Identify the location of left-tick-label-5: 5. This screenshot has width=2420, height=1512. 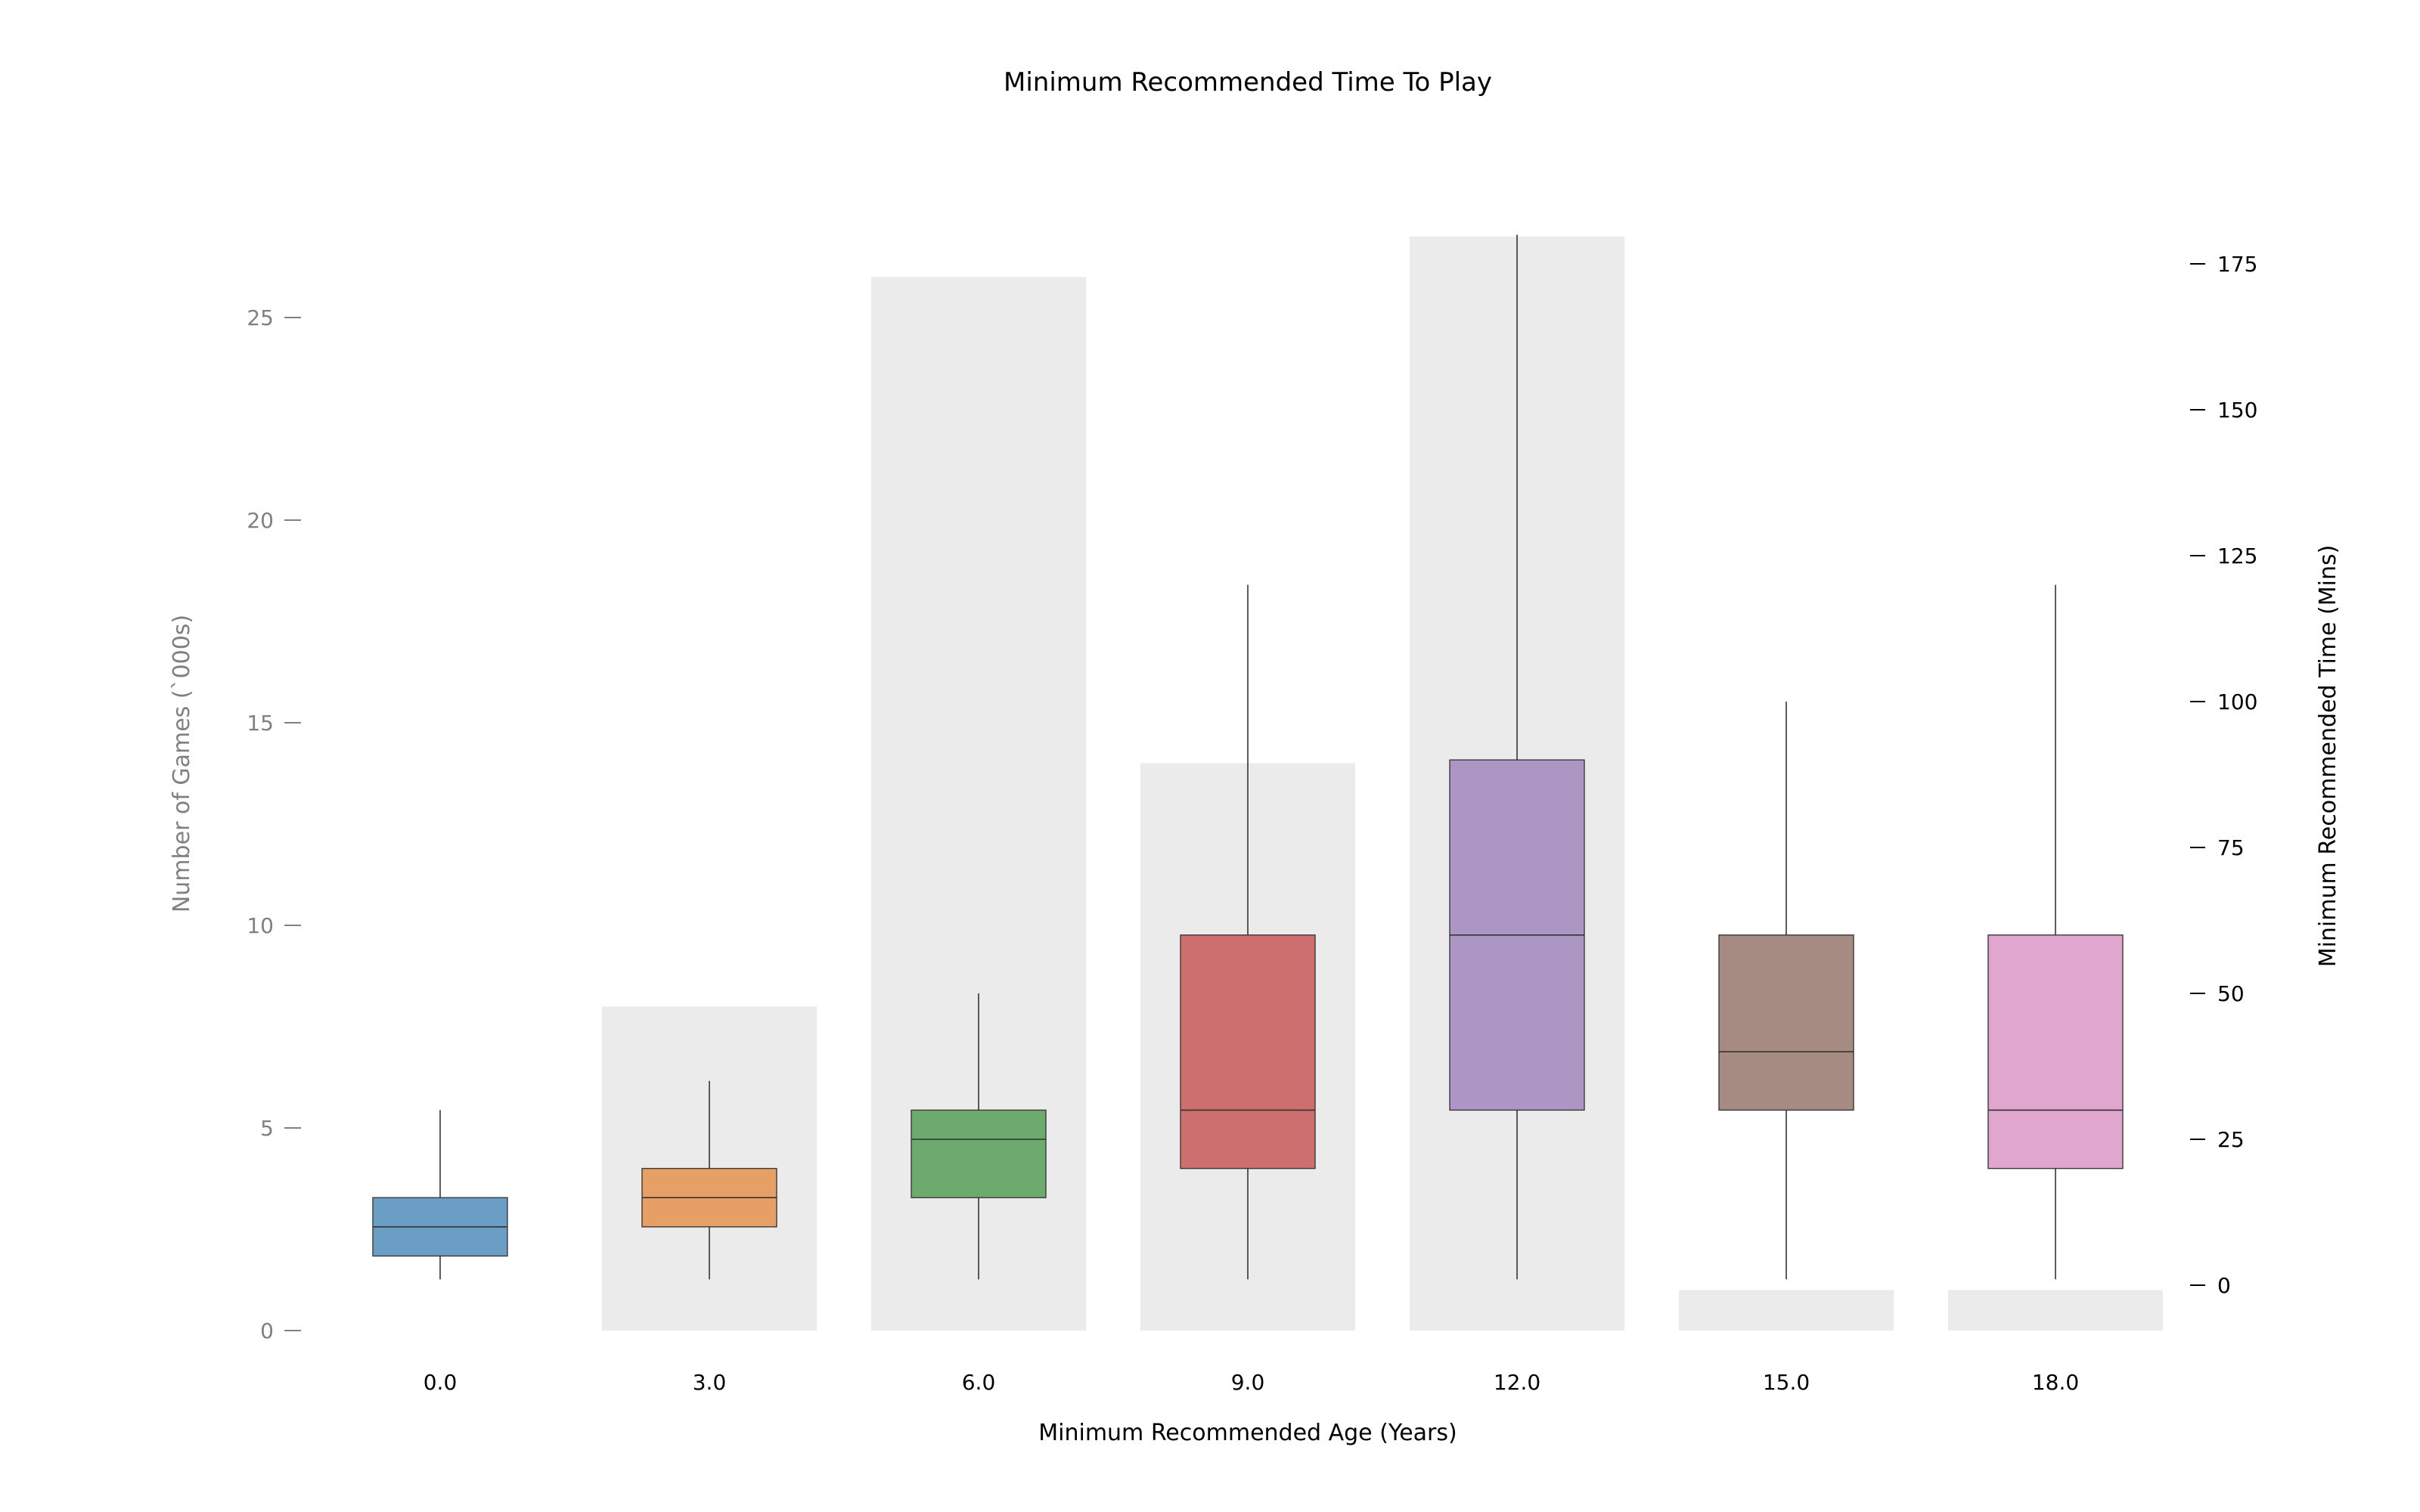
(267, 1128).